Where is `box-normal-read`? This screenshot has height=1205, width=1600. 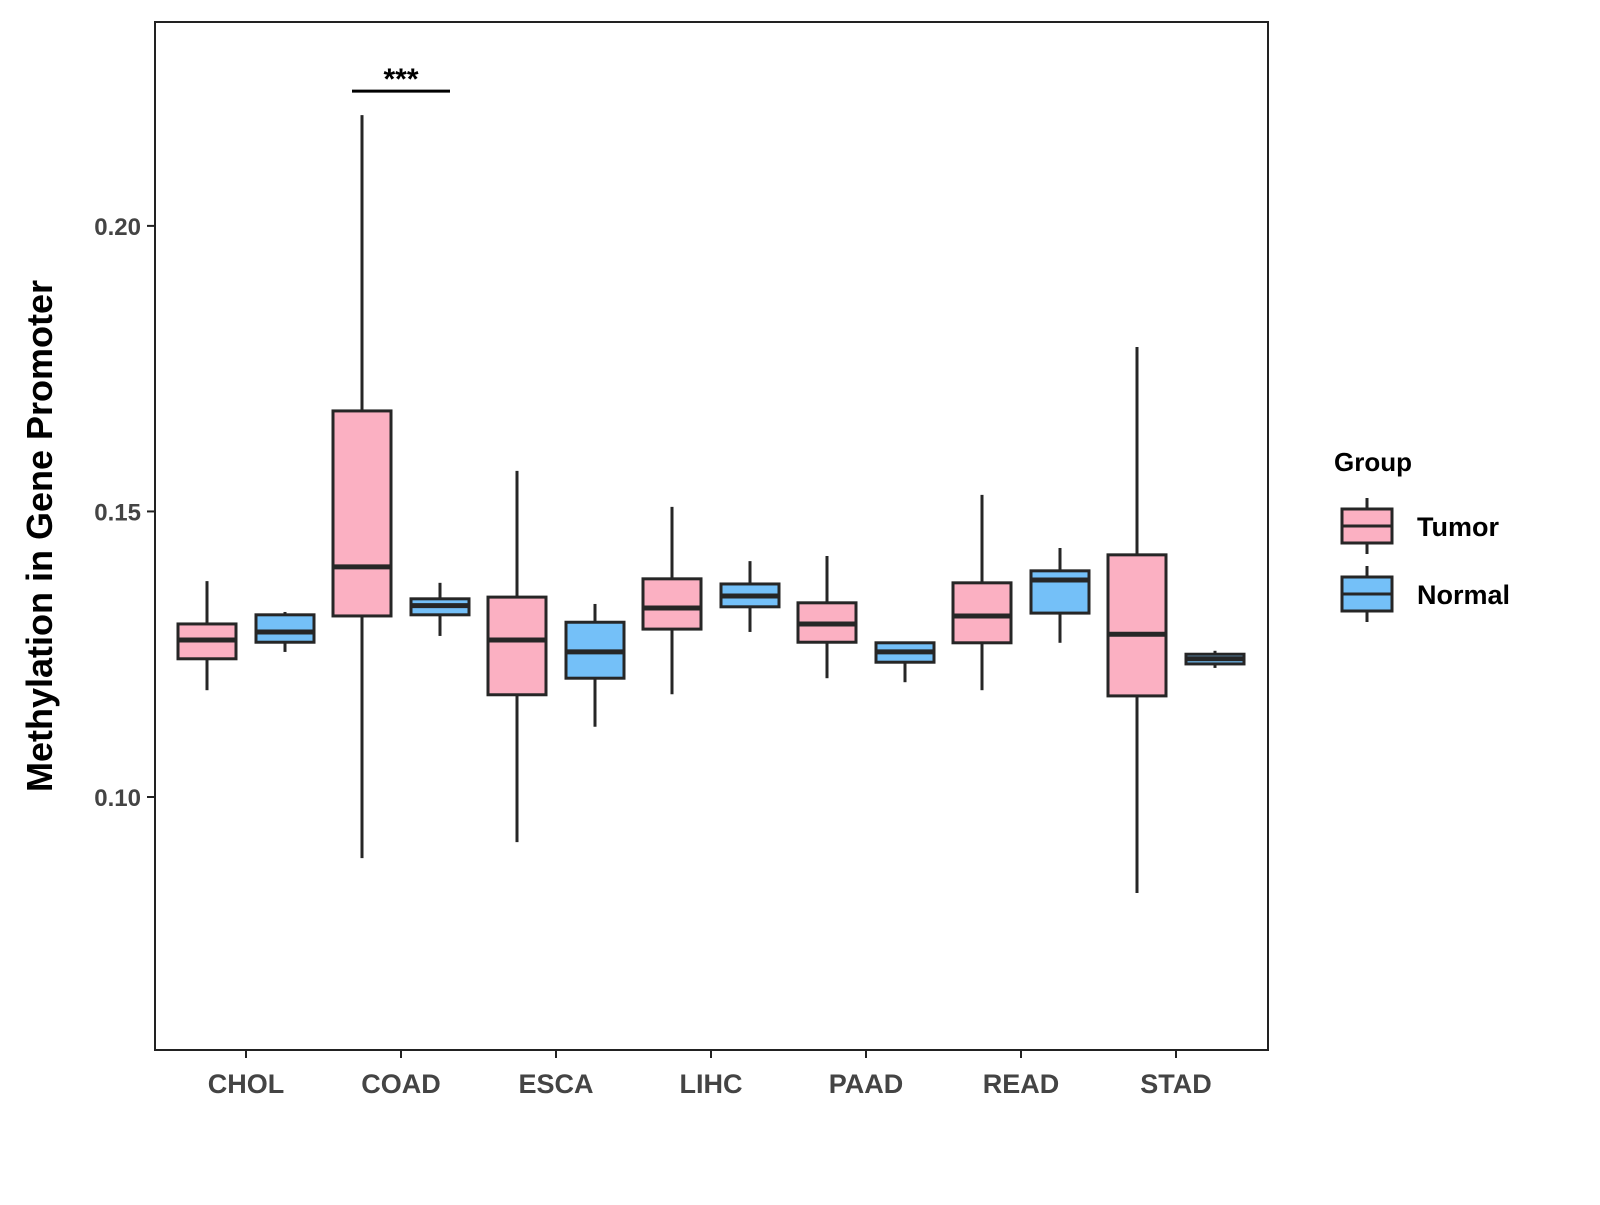
box-normal-read is located at coordinates (1060, 595).